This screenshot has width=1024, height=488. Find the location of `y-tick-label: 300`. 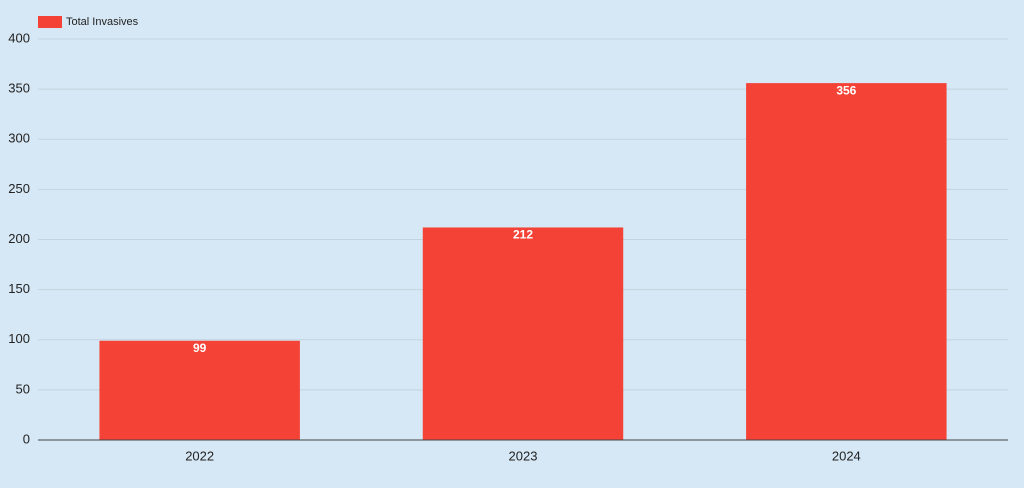

y-tick-label: 300 is located at coordinates (19, 138).